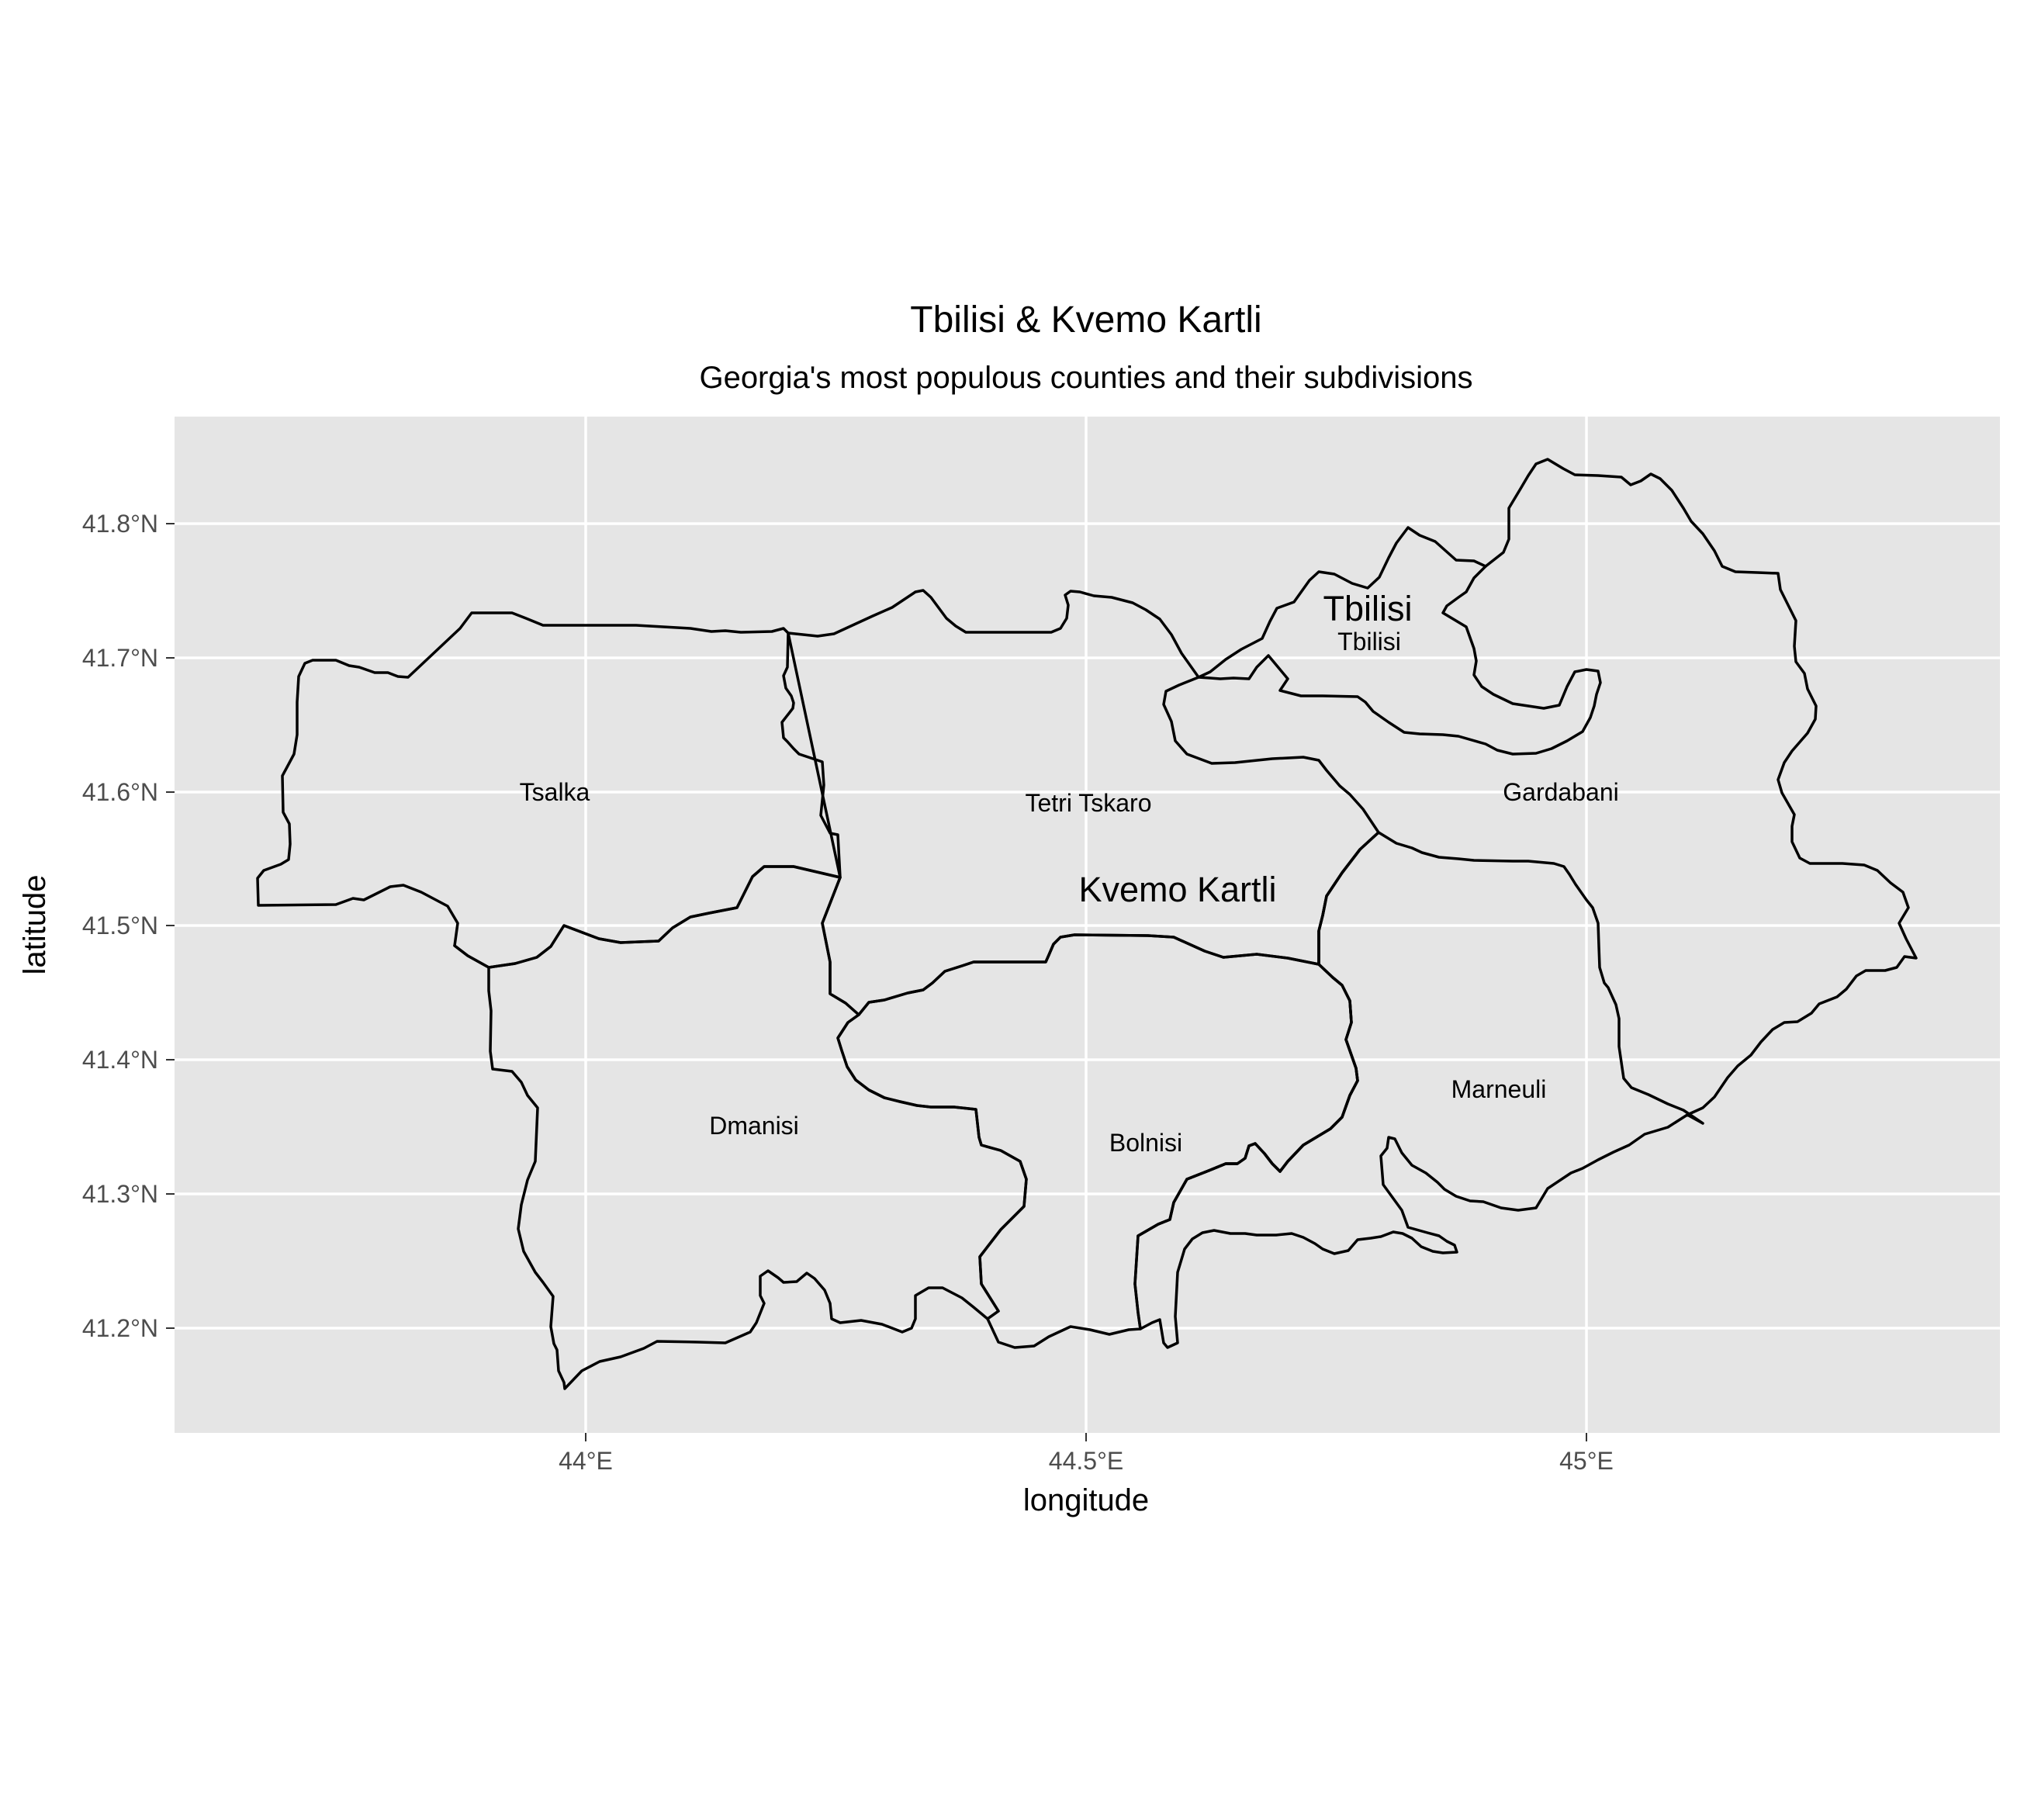 This screenshot has width=2017, height=1820. What do you see at coordinates (1499, 1089) in the screenshot?
I see `district-label-marneuli: Marneuli` at bounding box center [1499, 1089].